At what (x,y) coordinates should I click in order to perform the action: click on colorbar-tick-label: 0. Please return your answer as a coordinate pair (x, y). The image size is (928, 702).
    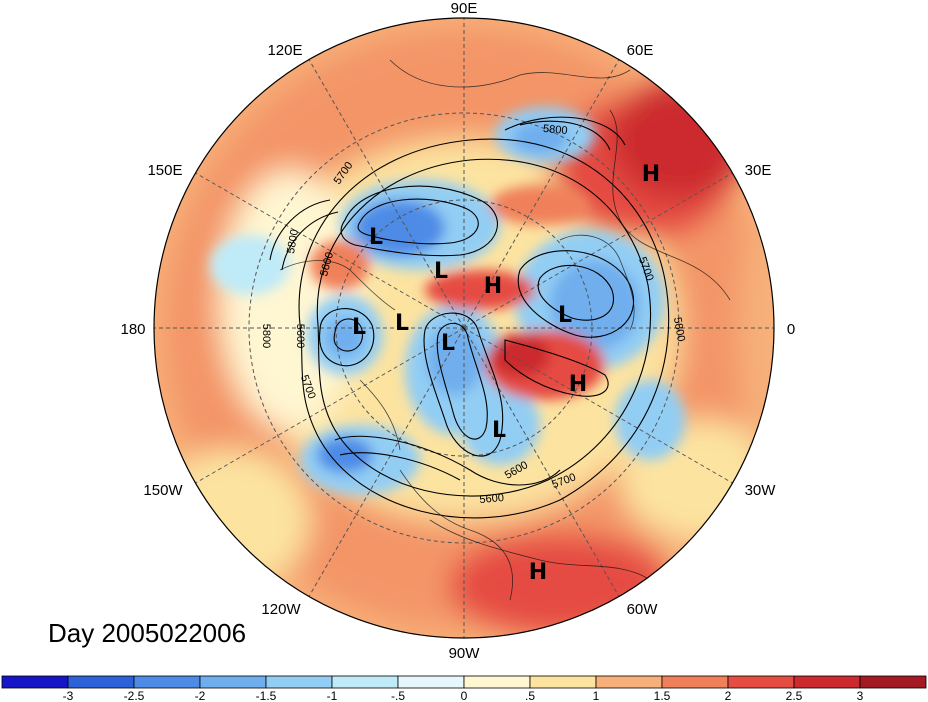
    Looking at the image, I should click on (464, 695).